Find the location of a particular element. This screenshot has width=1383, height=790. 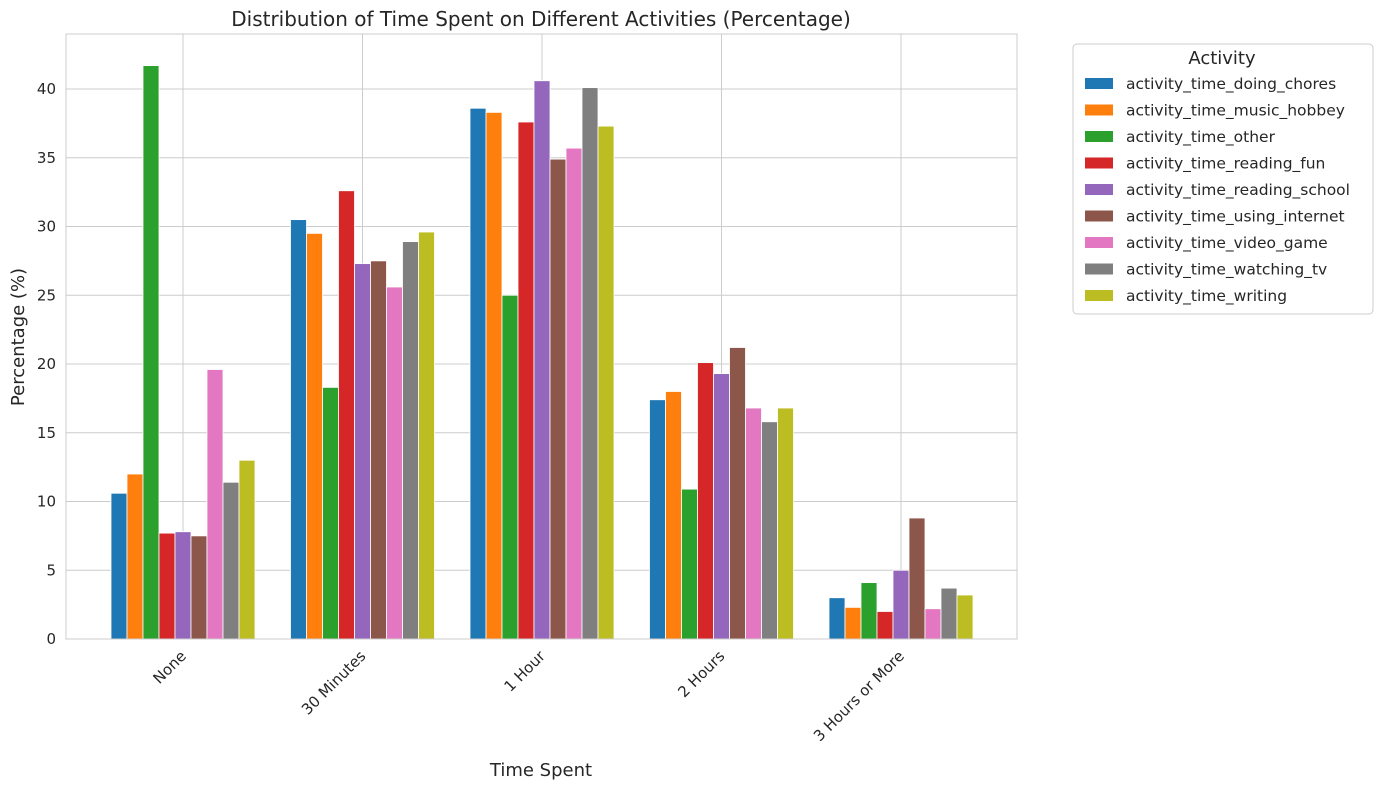

y-tick-label: 15 is located at coordinates (46, 433).